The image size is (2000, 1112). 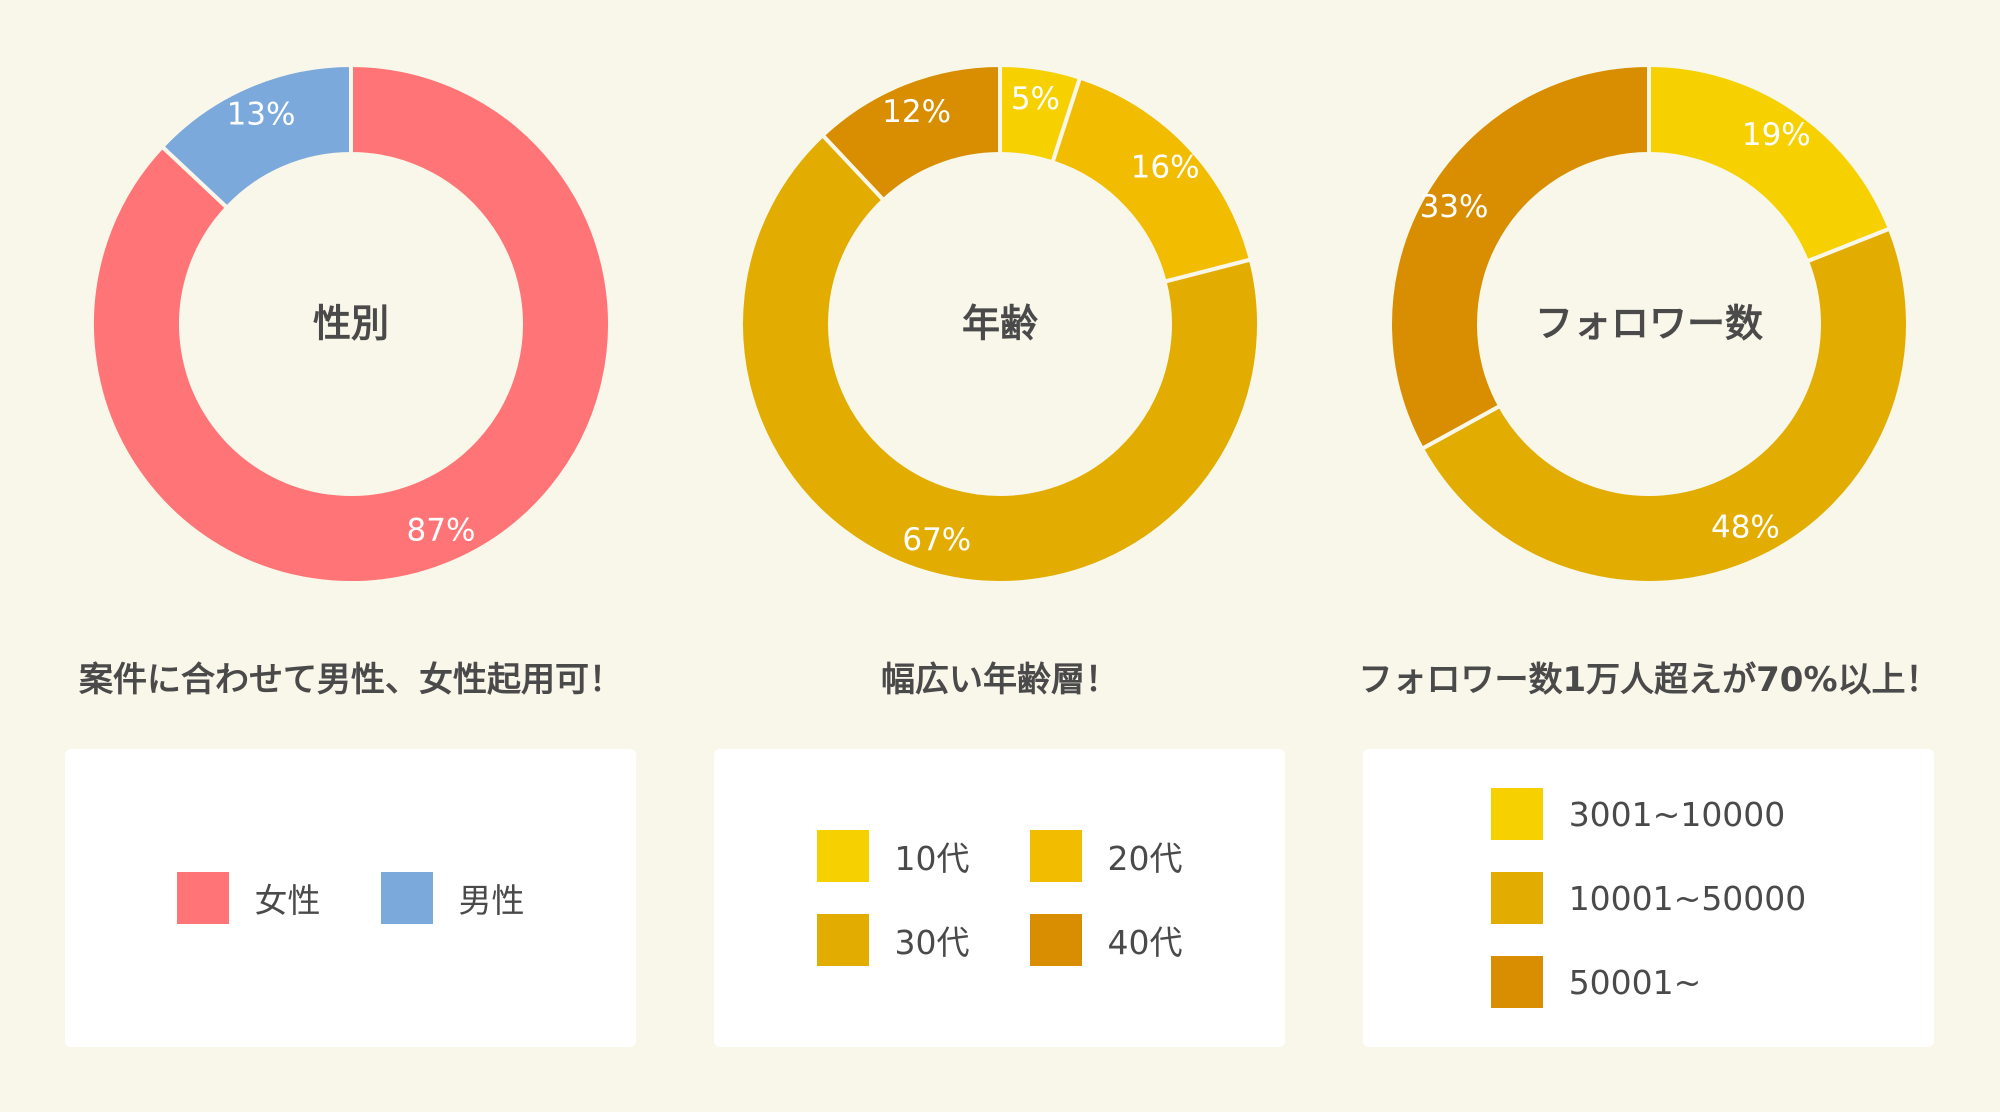 What do you see at coordinates (452, 898) in the screenshot?
I see `legend-item: 男性` at bounding box center [452, 898].